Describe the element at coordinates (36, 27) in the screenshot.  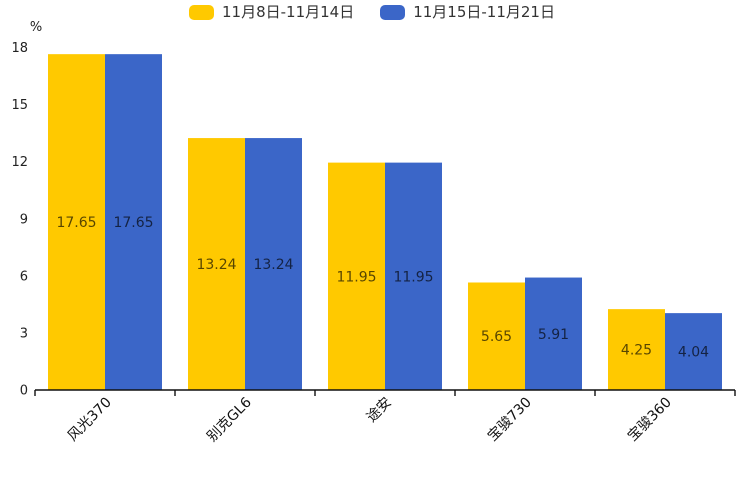
I see `y-axis-unit-label: %` at that location.